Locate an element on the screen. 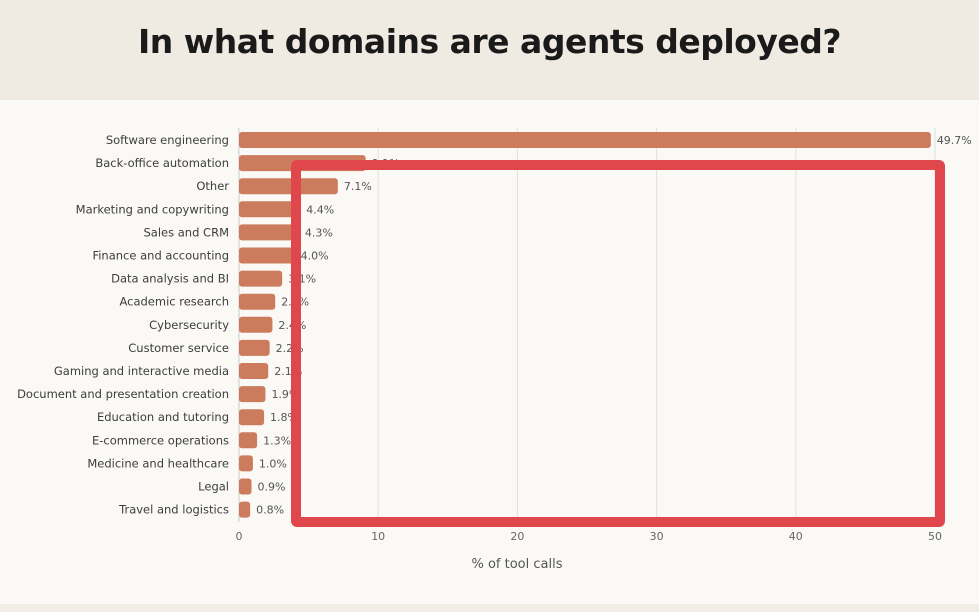  x-tick-label: 20 is located at coordinates (517, 536).